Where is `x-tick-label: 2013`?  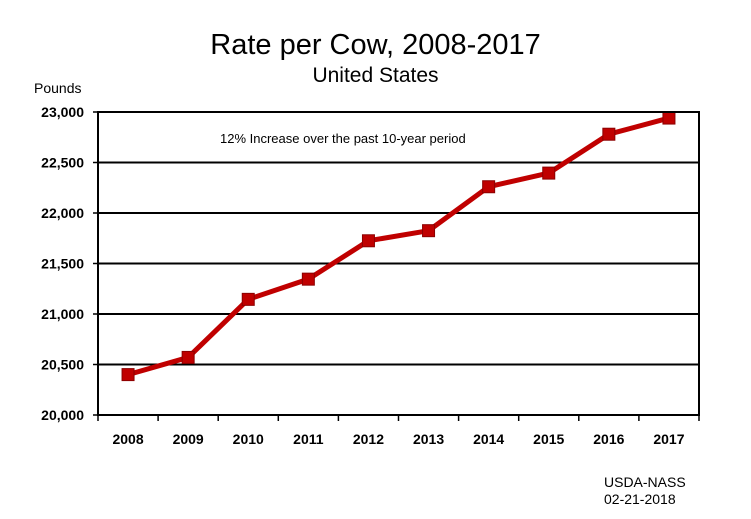
x-tick-label: 2013 is located at coordinates (428, 439).